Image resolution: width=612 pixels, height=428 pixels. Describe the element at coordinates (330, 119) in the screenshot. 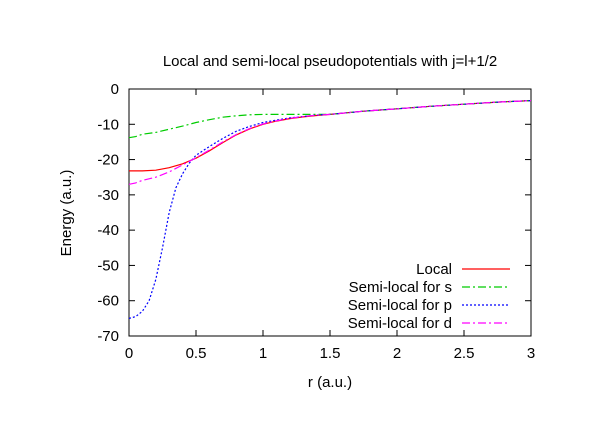

I see `series-line-semi-local-for-s` at that location.